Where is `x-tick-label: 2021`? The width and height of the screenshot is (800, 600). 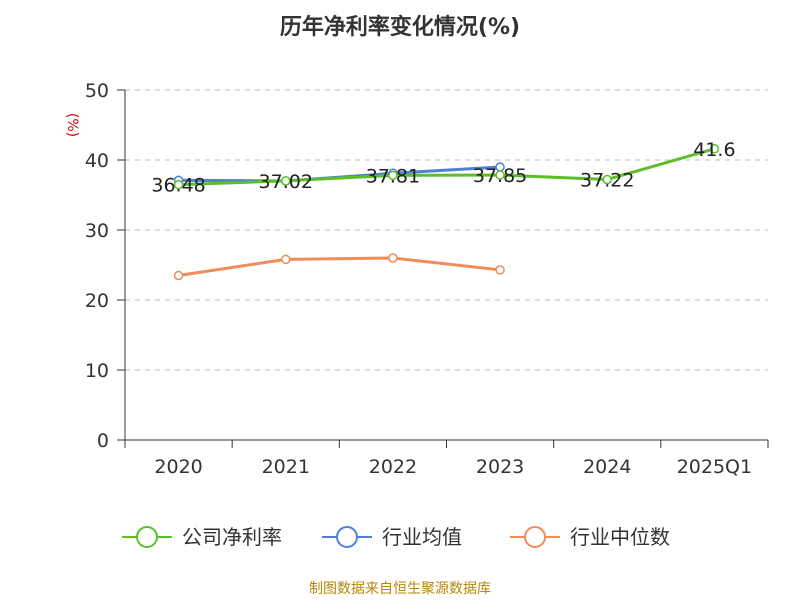
x-tick-label: 2021 is located at coordinates (286, 467).